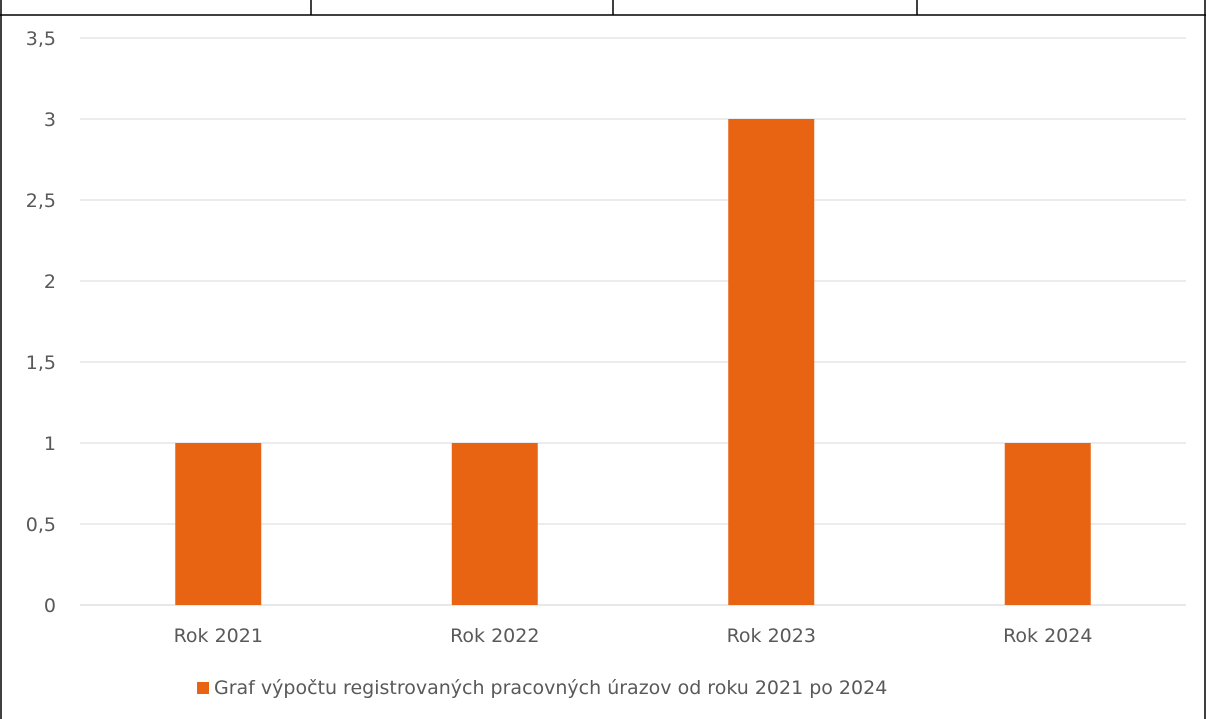 Image resolution: width=1206 pixels, height=719 pixels. What do you see at coordinates (41, 322) in the screenshot?
I see `y-axis-tick-labels: 0 0,5 1 1,5 2 2,5 3 3,5` at bounding box center [41, 322].